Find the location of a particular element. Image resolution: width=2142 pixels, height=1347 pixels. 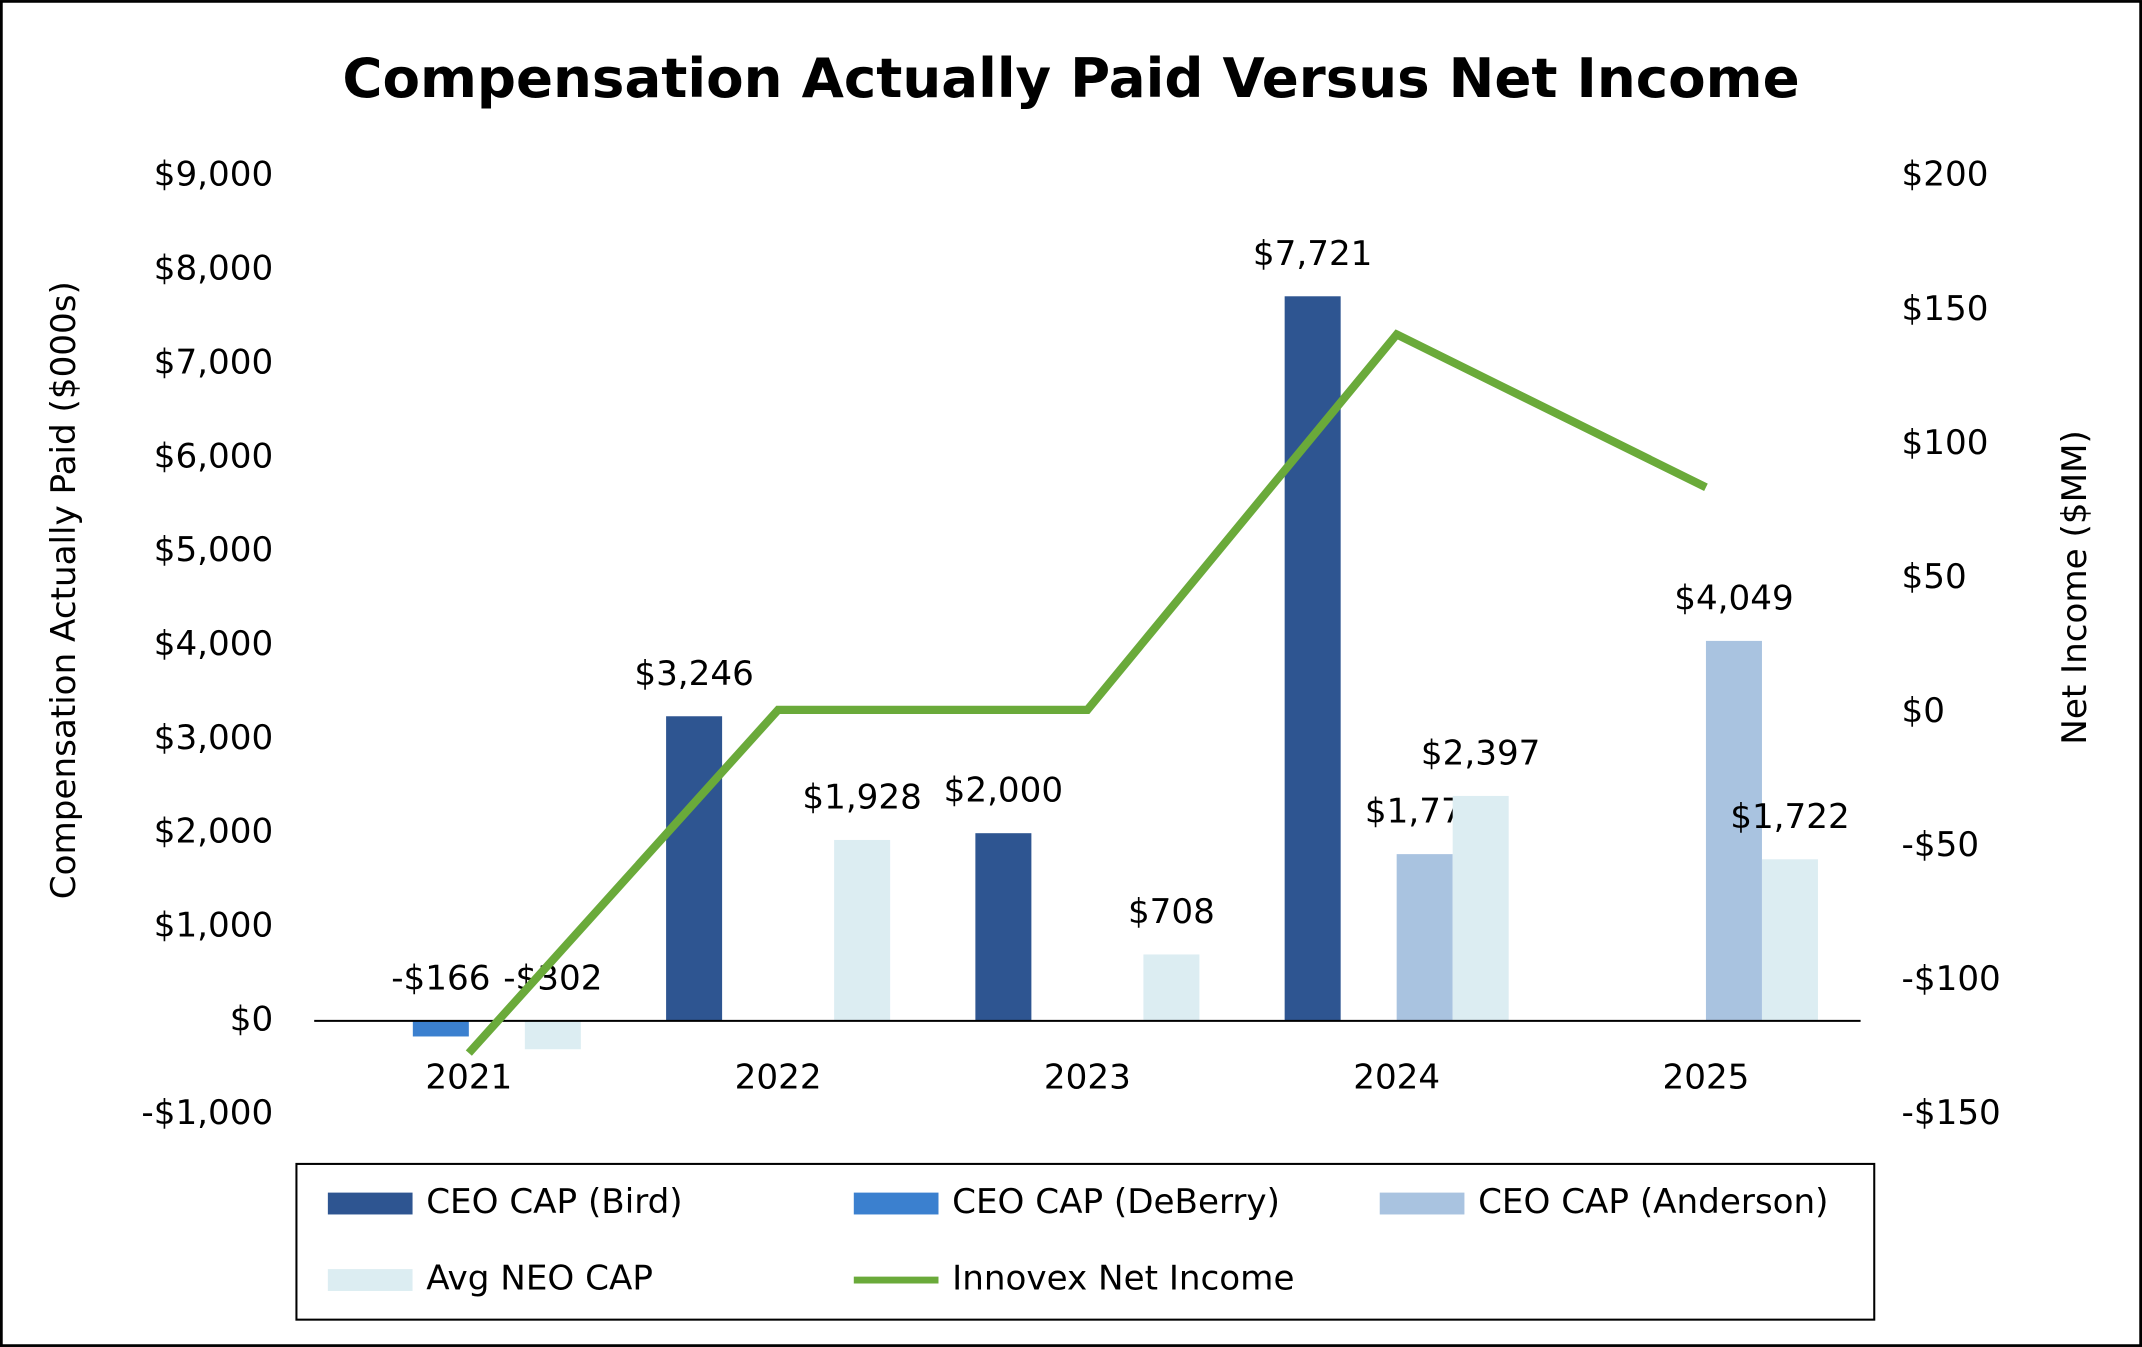

legend-label: Innovex Net Income is located at coordinates (1123, 1279).